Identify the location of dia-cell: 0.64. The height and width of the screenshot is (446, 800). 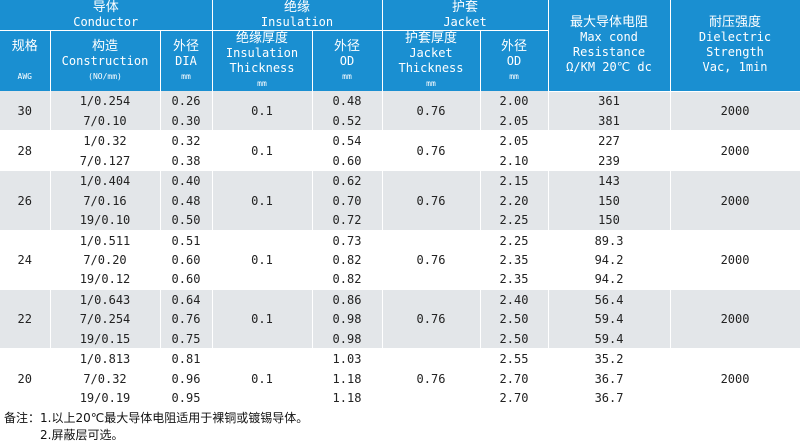
(186, 299).